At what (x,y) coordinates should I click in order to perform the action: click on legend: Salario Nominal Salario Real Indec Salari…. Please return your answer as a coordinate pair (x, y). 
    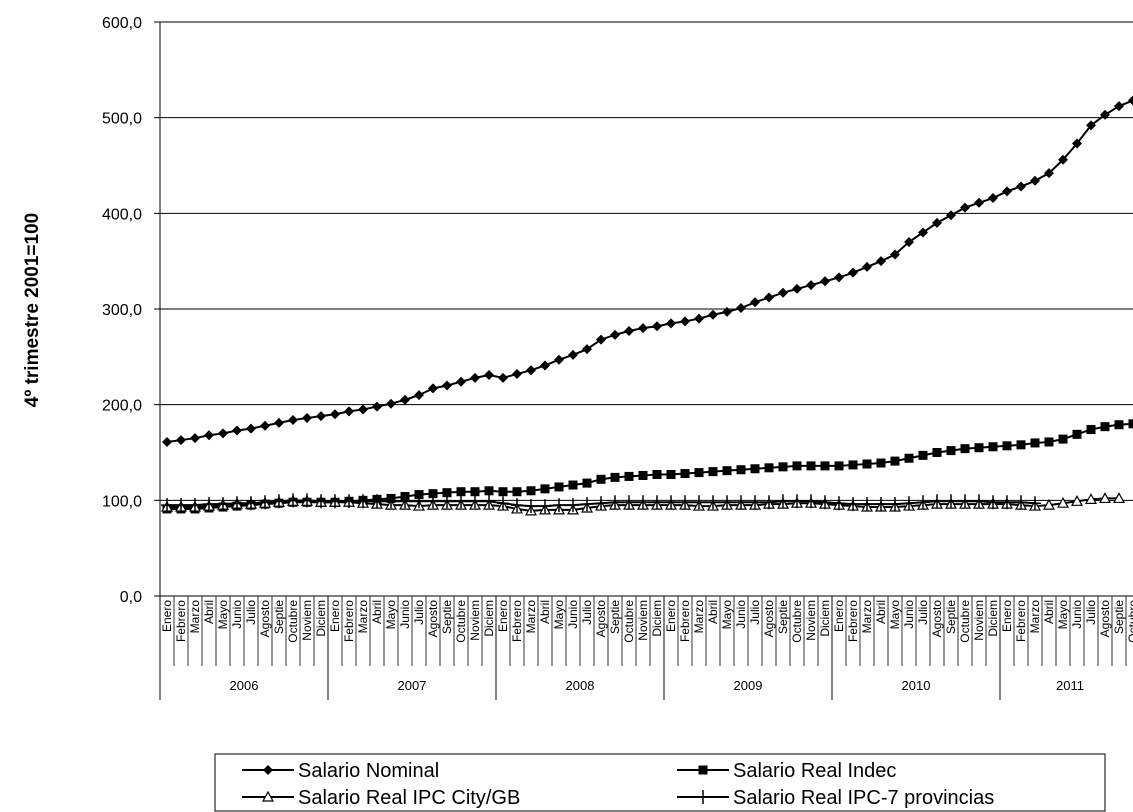
    Looking at the image, I should click on (660, 782).